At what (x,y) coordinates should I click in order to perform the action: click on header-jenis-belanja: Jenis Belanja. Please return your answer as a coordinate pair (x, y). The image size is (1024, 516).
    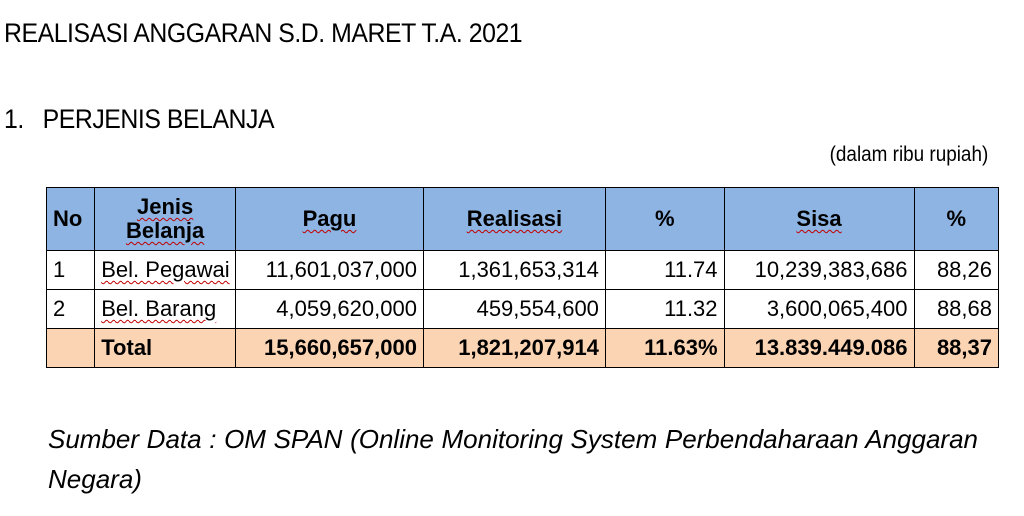
    Looking at the image, I should click on (165, 219).